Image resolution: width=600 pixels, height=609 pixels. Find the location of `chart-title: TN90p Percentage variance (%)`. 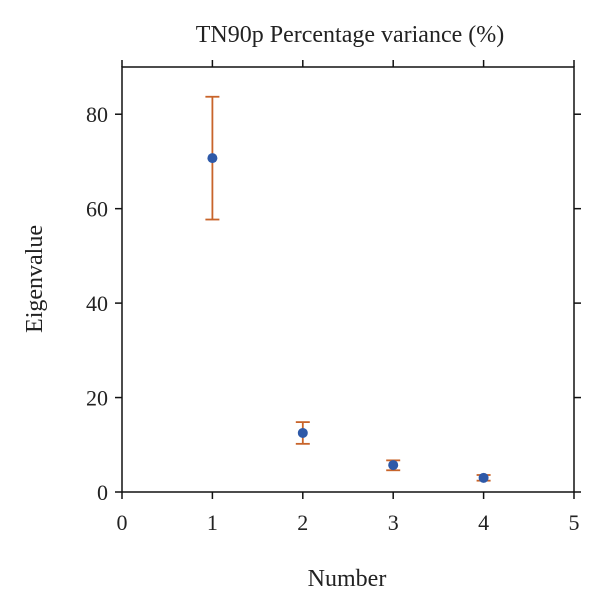

chart-title: TN90p Percentage variance (%) is located at coordinates (350, 35).